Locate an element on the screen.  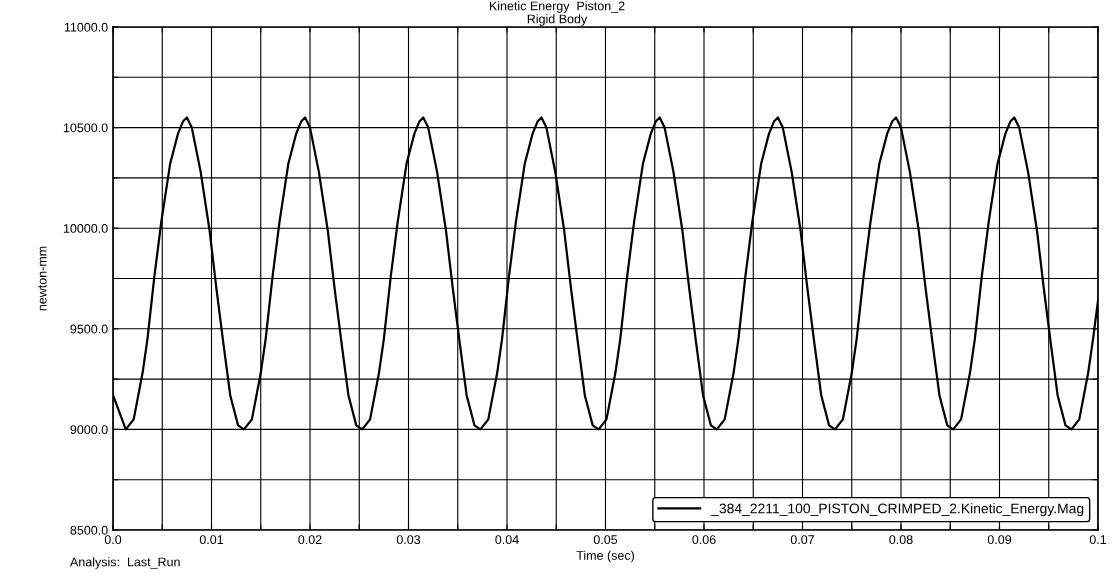
legend-label: _384_2211_100_PISTON_CRIMPED_2.Kinetic_Energy.Mag is located at coordinates (897, 510).